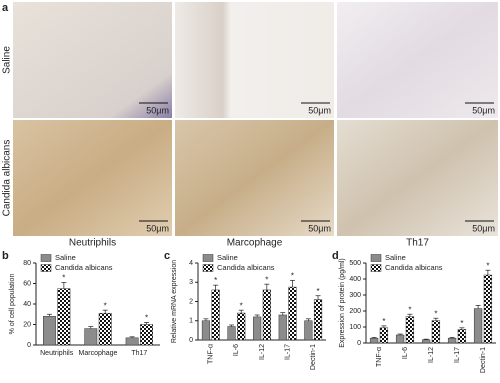 The width and height of the screenshot is (500, 383). What do you see at coordinates (139, 353) in the screenshot?
I see `x-tick-label: Th17` at bounding box center [139, 353].